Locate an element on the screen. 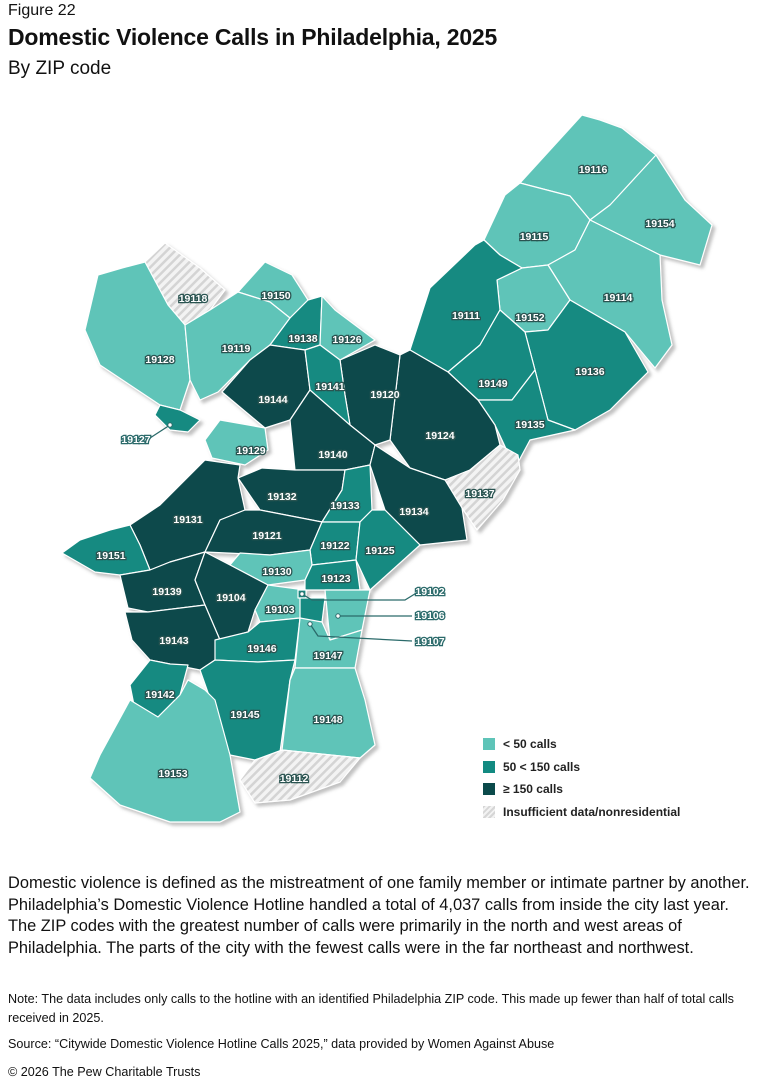 This screenshot has width=758, height=1083. legend-item-insufficient: Insufficient data/nonresidential is located at coordinates (581, 812).